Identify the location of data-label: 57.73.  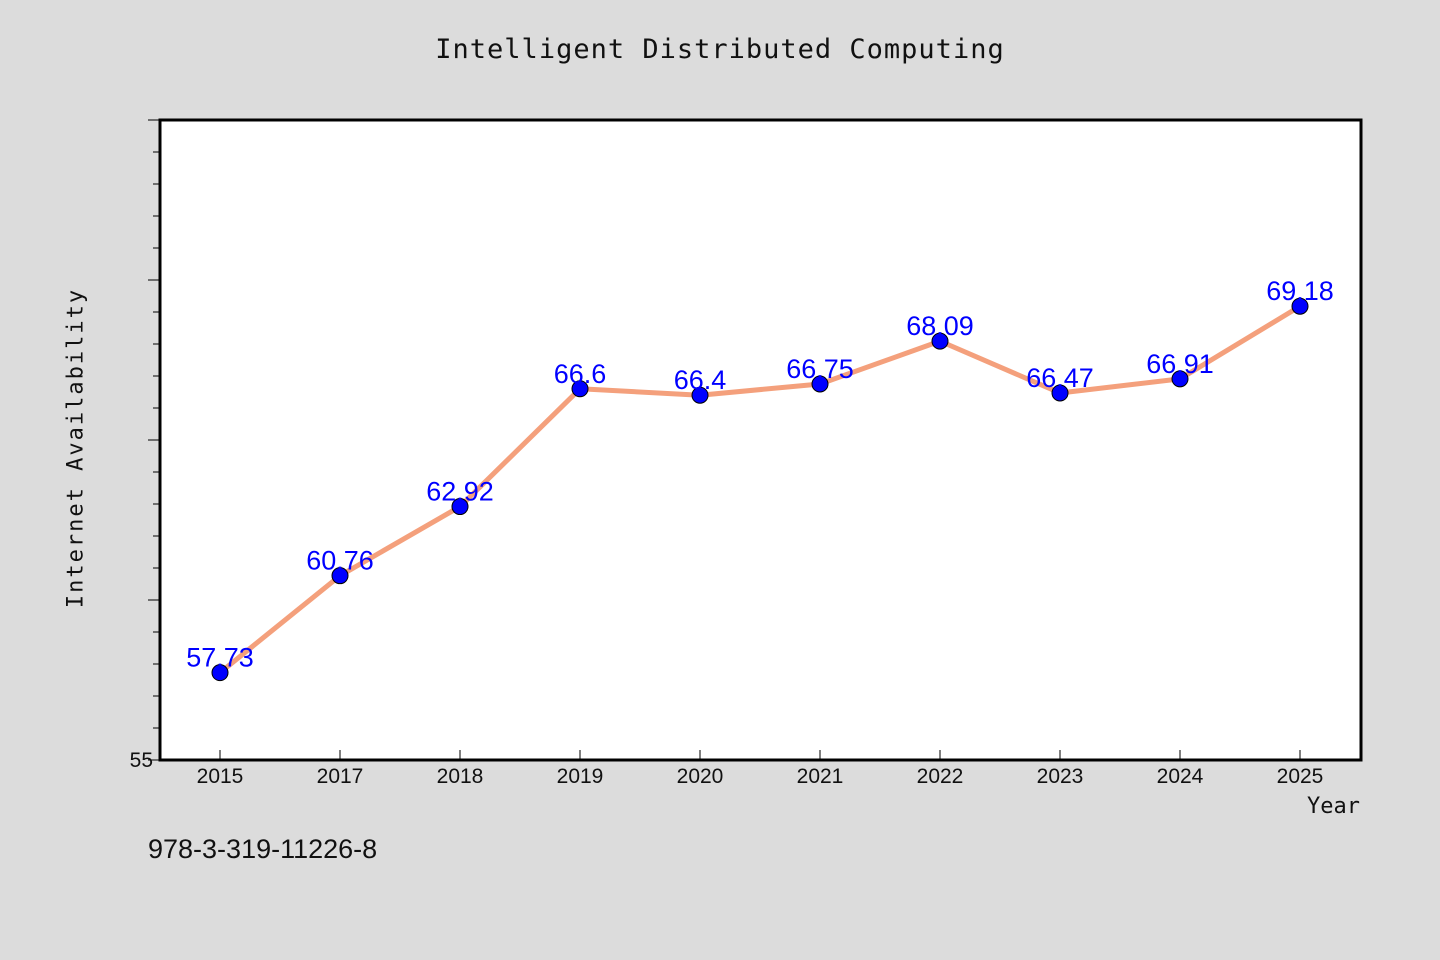
(220, 658).